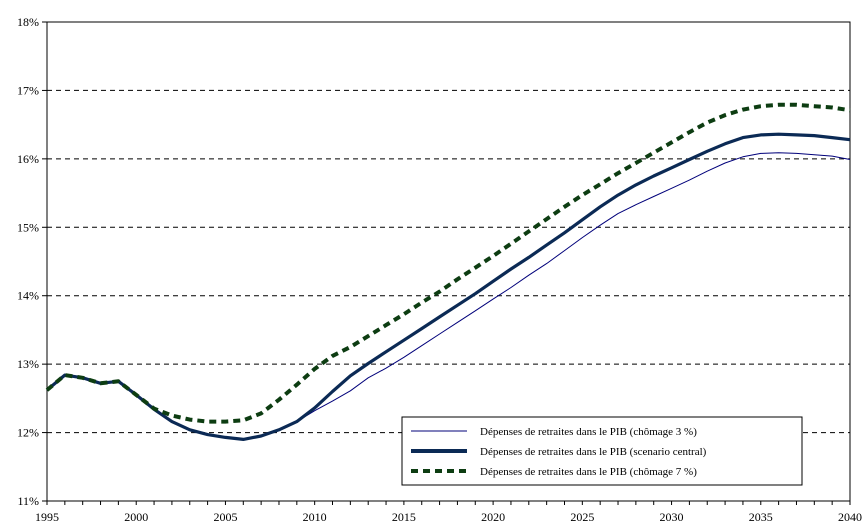  I want to click on x-tick-label: 2010, so click(315, 517).